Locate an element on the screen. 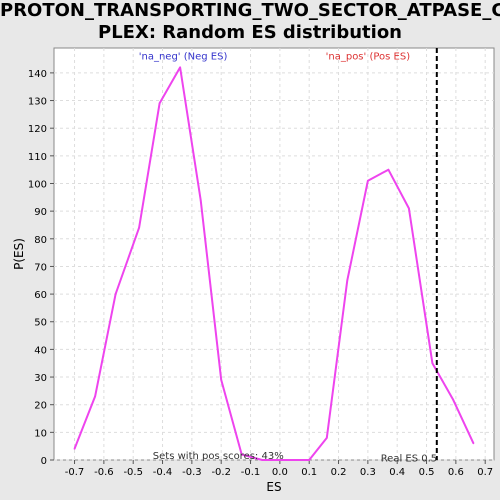 Image resolution: width=500 pixels, height=500 pixels. y-tick-label: 70 is located at coordinates (40, 267).